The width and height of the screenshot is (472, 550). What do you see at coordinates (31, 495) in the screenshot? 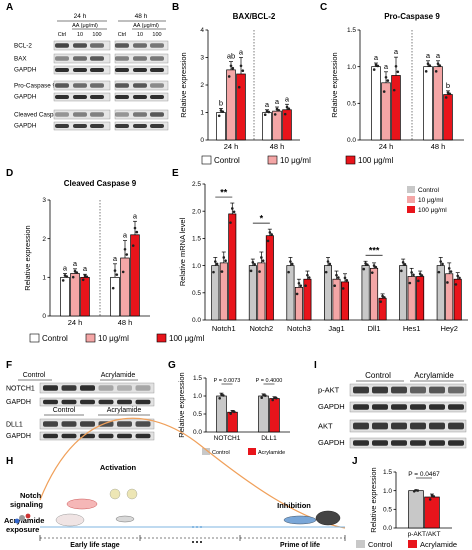
I see `notch-signaling-label: Notch` at bounding box center [31, 495].